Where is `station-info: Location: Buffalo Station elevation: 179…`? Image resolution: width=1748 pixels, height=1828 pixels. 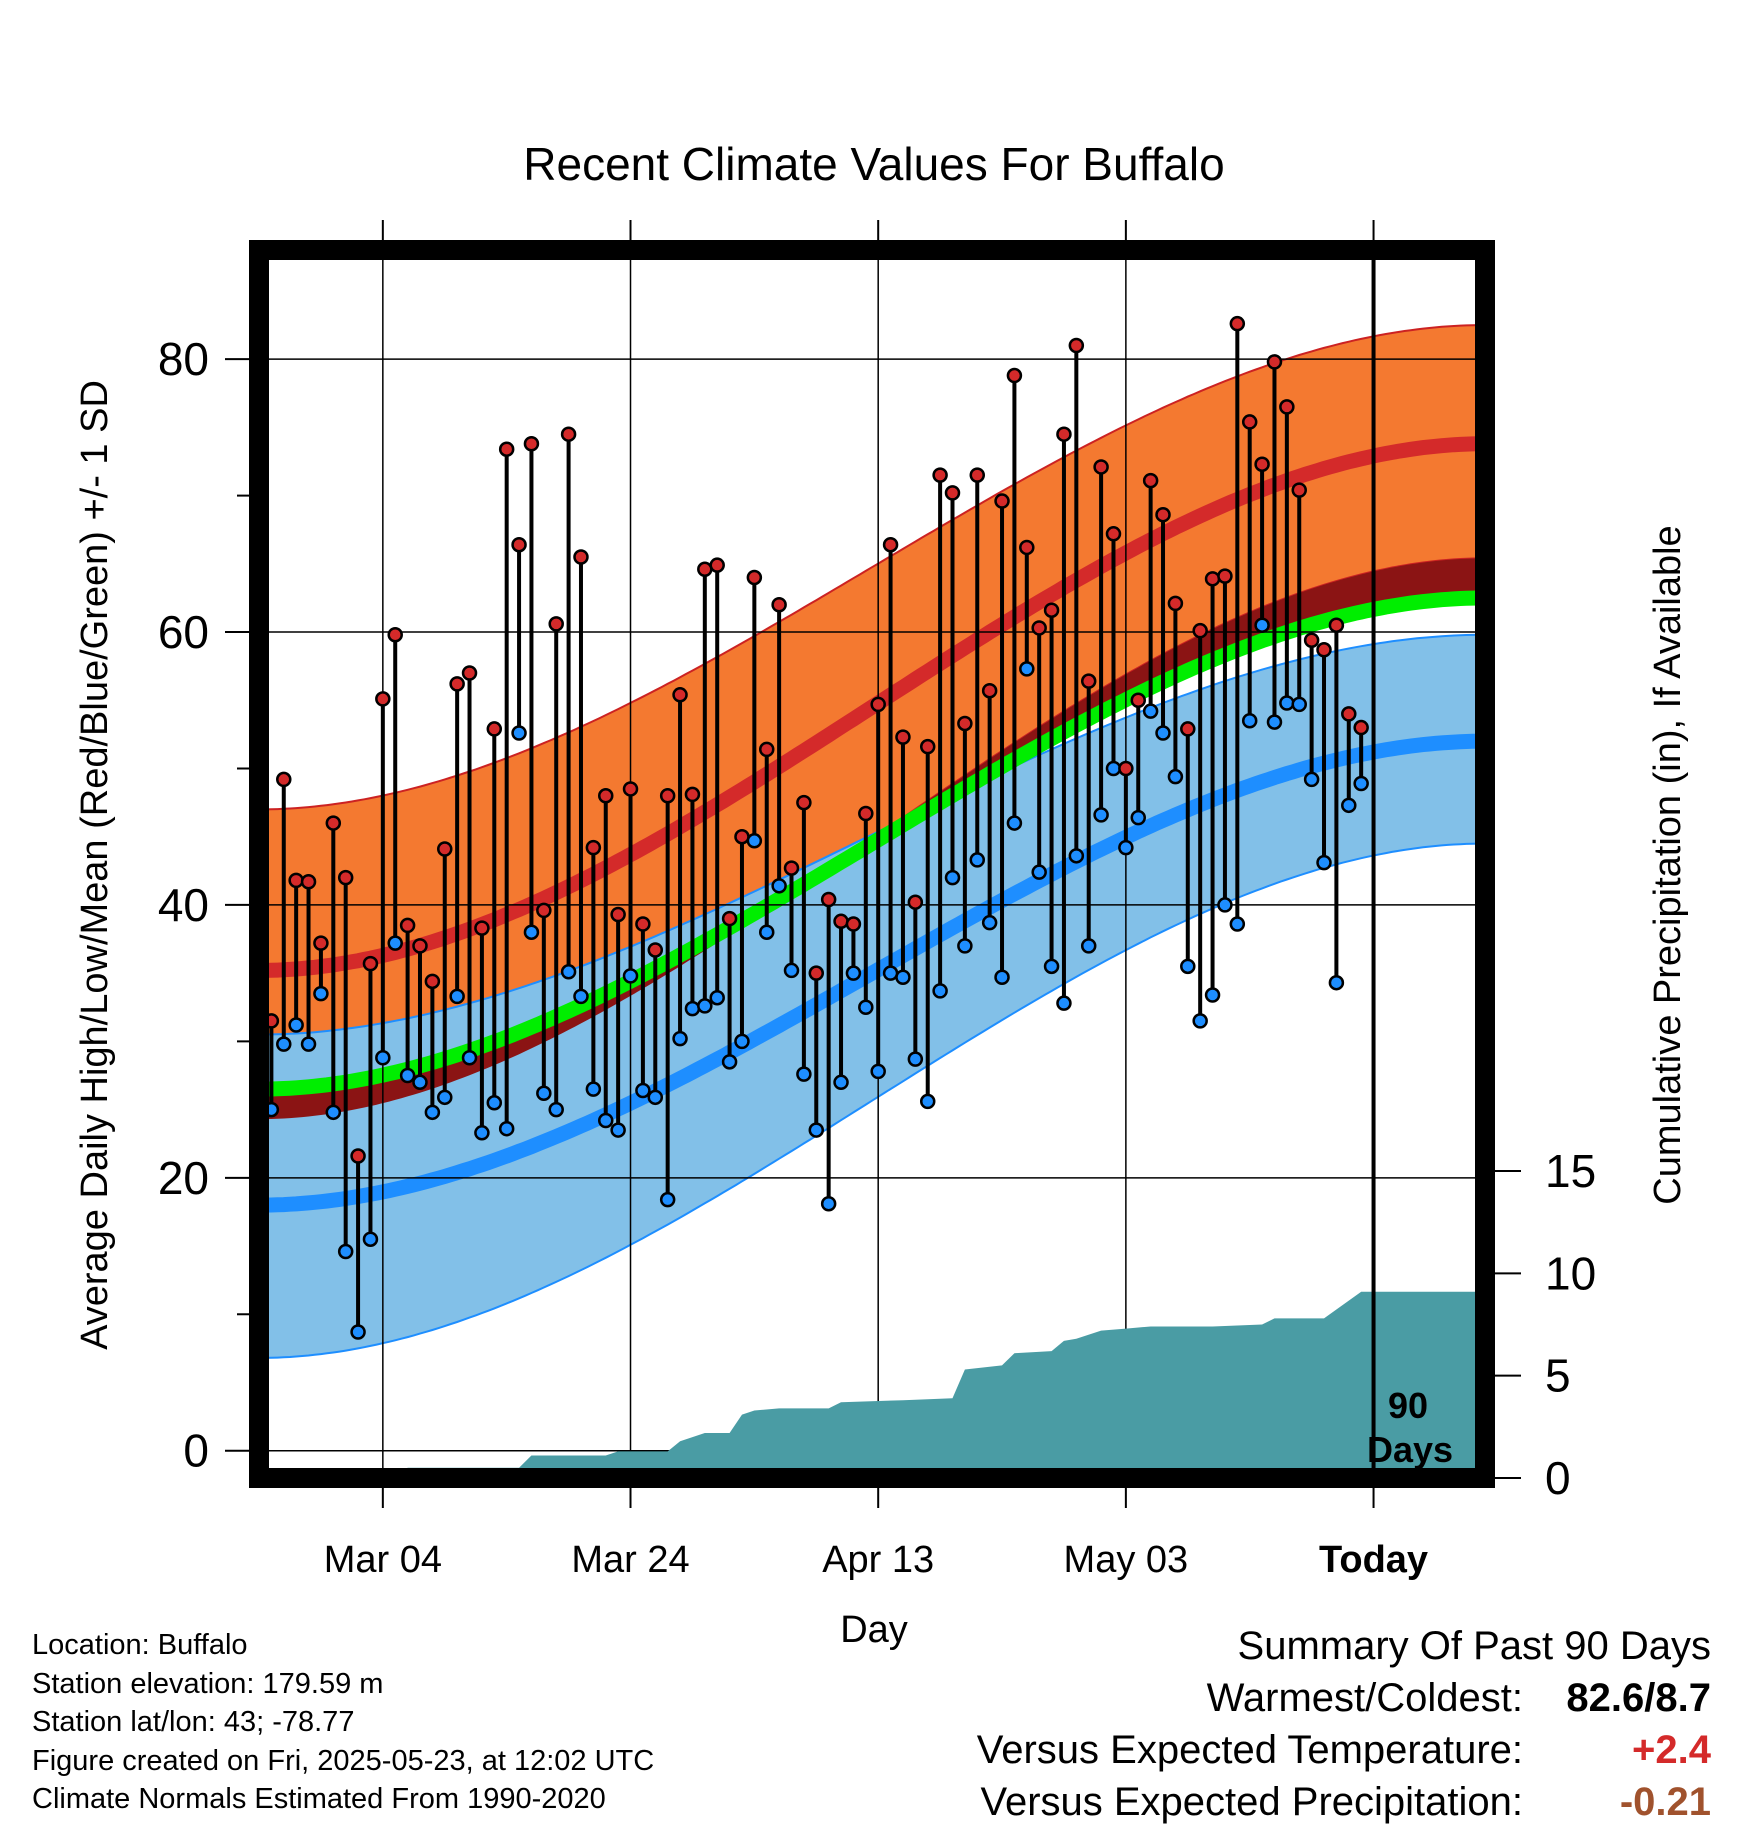
station-info: Location: Buffalo Station elevation: 179… is located at coordinates (343, 1722).